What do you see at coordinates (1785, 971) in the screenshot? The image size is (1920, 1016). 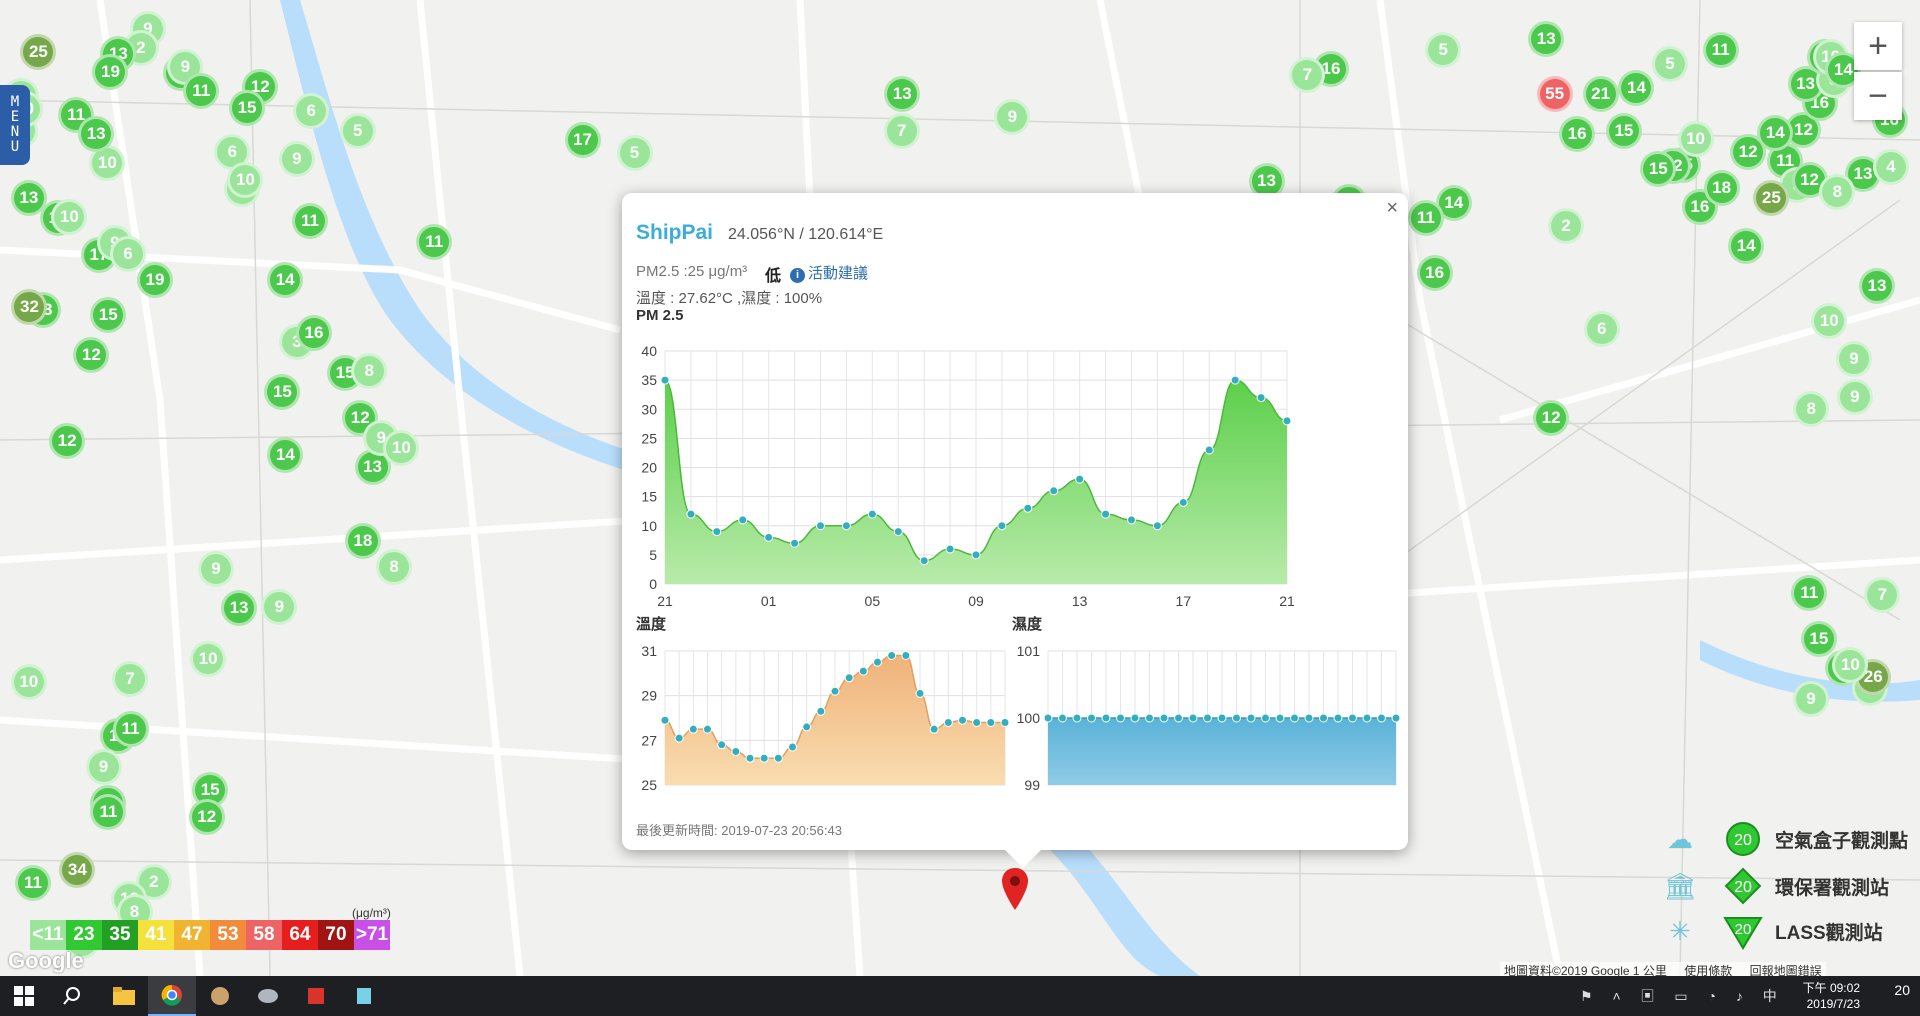 I see `report-map-error-link: 回報地圖錯誤` at bounding box center [1785, 971].